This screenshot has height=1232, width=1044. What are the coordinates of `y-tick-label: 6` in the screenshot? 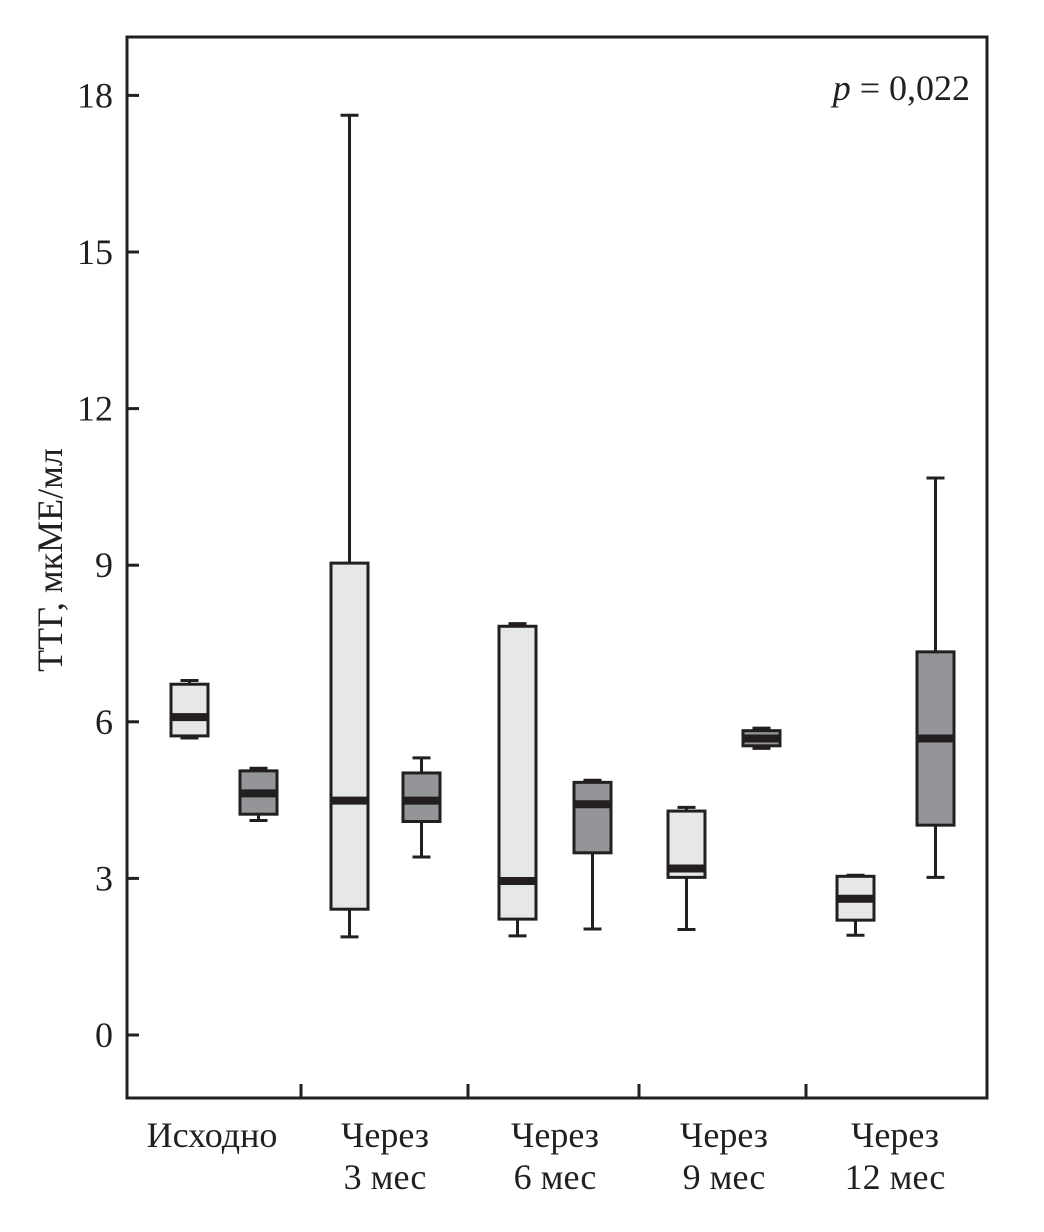 It's located at (104, 722).